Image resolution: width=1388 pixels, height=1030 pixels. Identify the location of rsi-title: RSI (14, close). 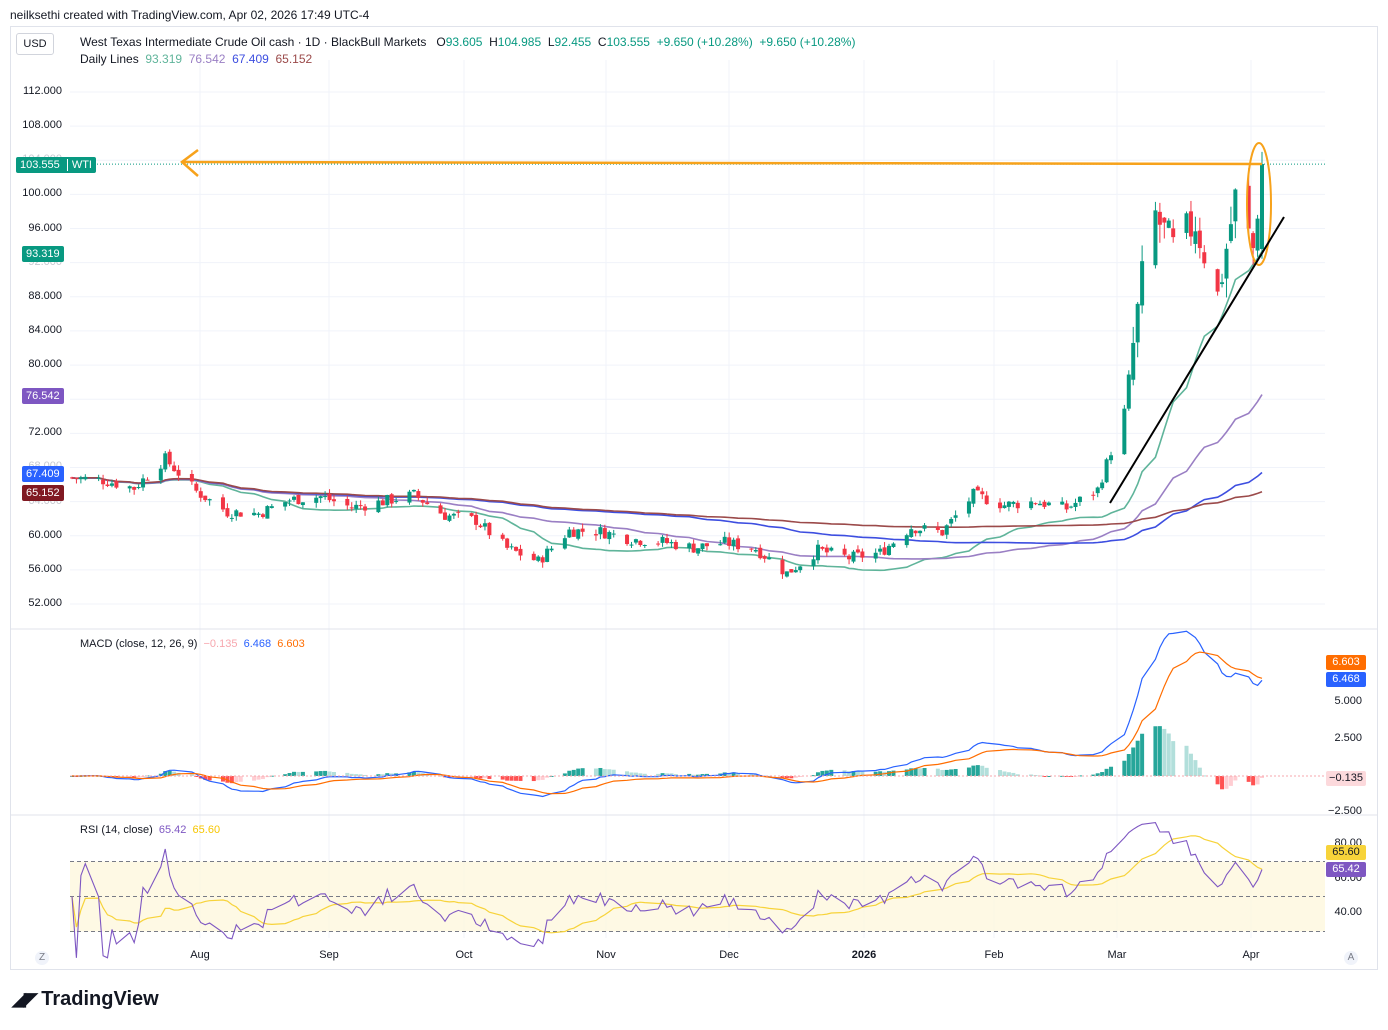
(116, 830).